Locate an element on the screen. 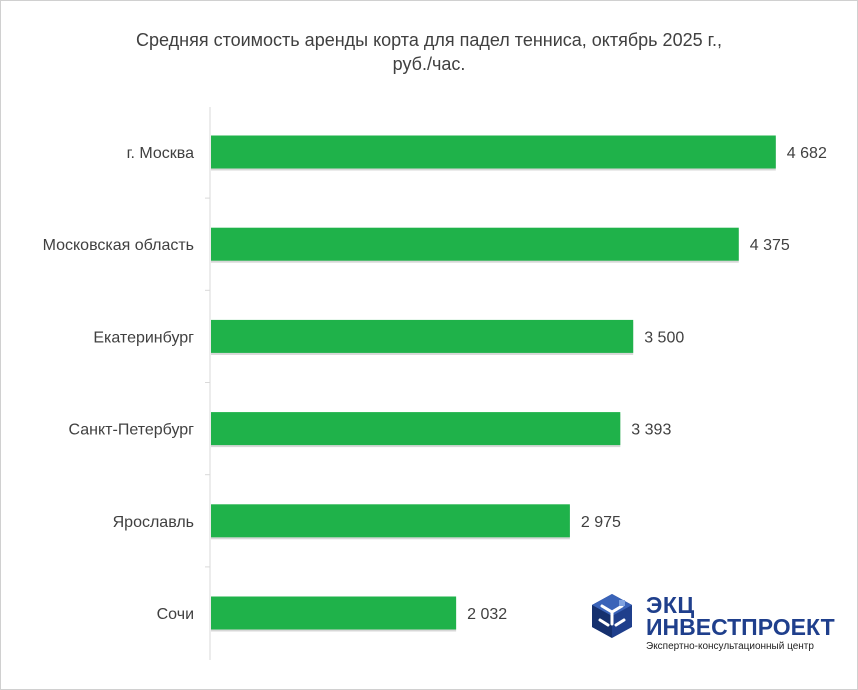 This screenshot has width=858, height=690. value-label: 3 500 is located at coordinates (664, 337).